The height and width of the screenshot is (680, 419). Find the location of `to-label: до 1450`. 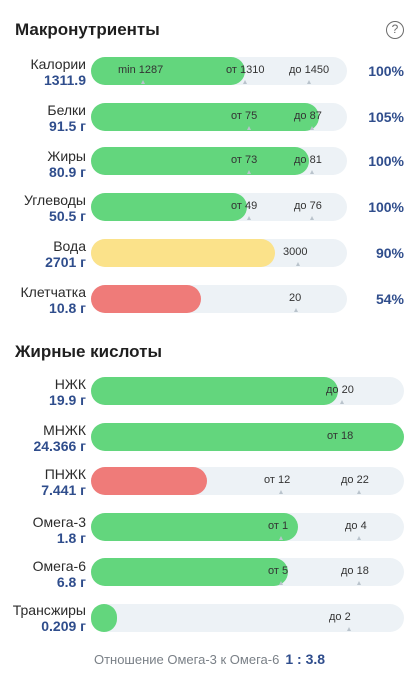

to-label: до 1450 is located at coordinates (309, 70).